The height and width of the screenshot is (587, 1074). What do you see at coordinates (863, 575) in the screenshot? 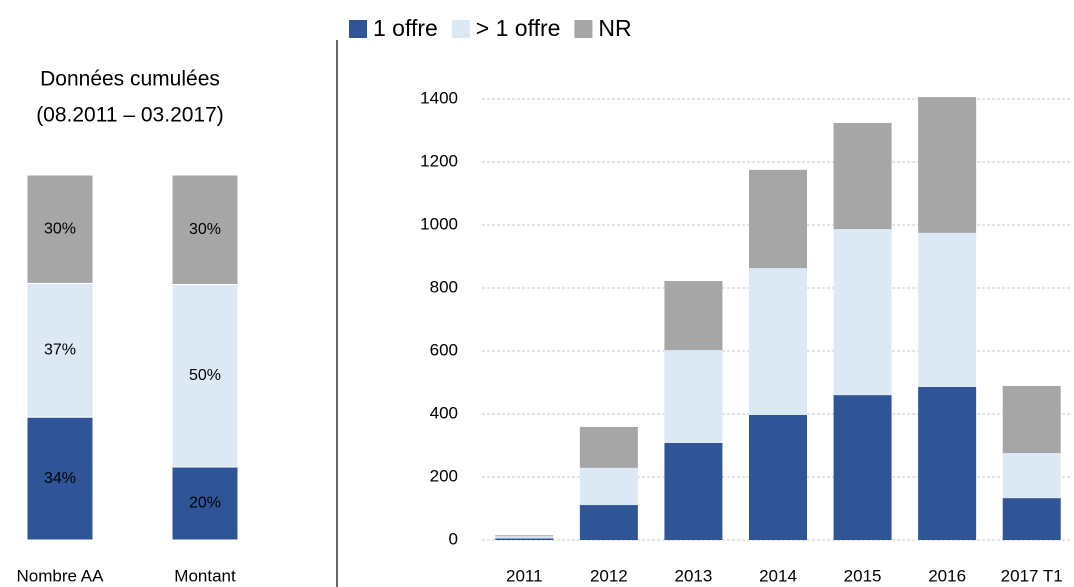
I see `x-tick-label: 2015` at bounding box center [863, 575].